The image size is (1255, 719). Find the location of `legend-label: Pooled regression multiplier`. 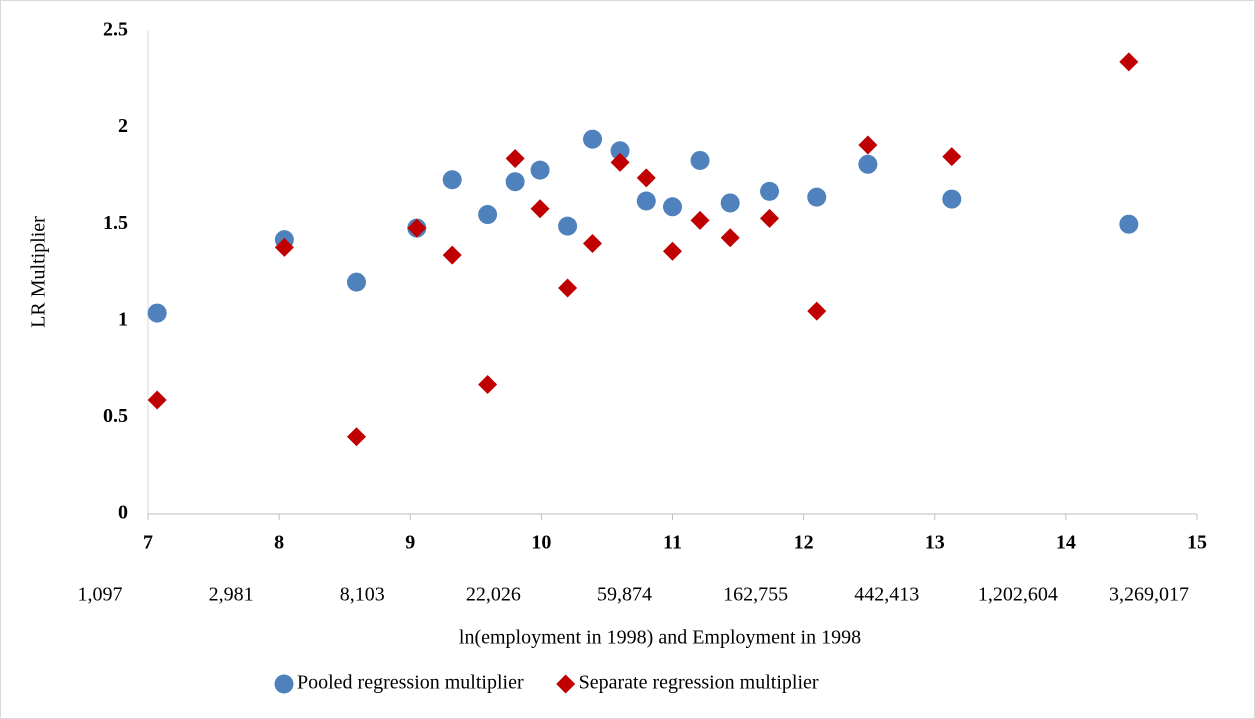

legend-label: Pooled regression multiplier is located at coordinates (410, 683).